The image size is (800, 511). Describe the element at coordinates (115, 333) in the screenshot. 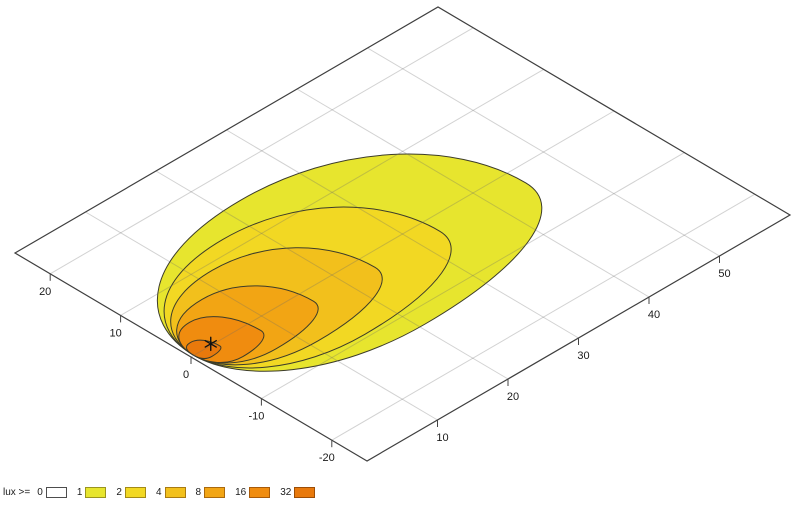

I see `y-axis-label-10: 10` at that location.